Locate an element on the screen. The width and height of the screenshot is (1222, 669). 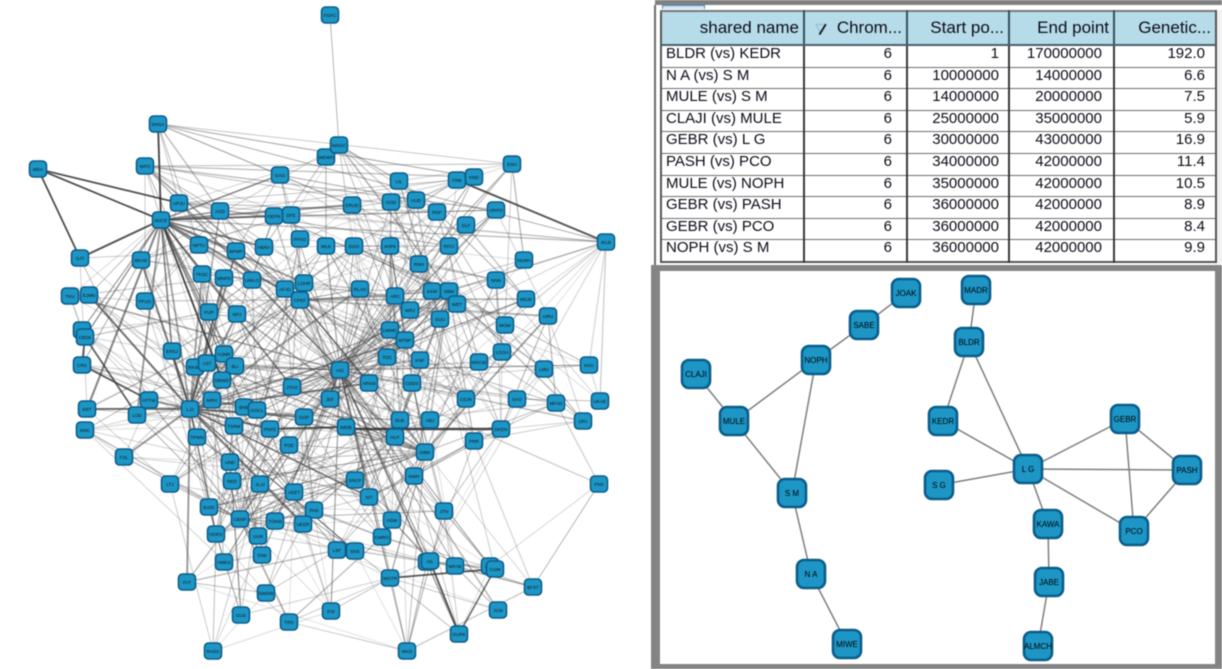
svg-text: UUN is located at coordinates (258, 536).